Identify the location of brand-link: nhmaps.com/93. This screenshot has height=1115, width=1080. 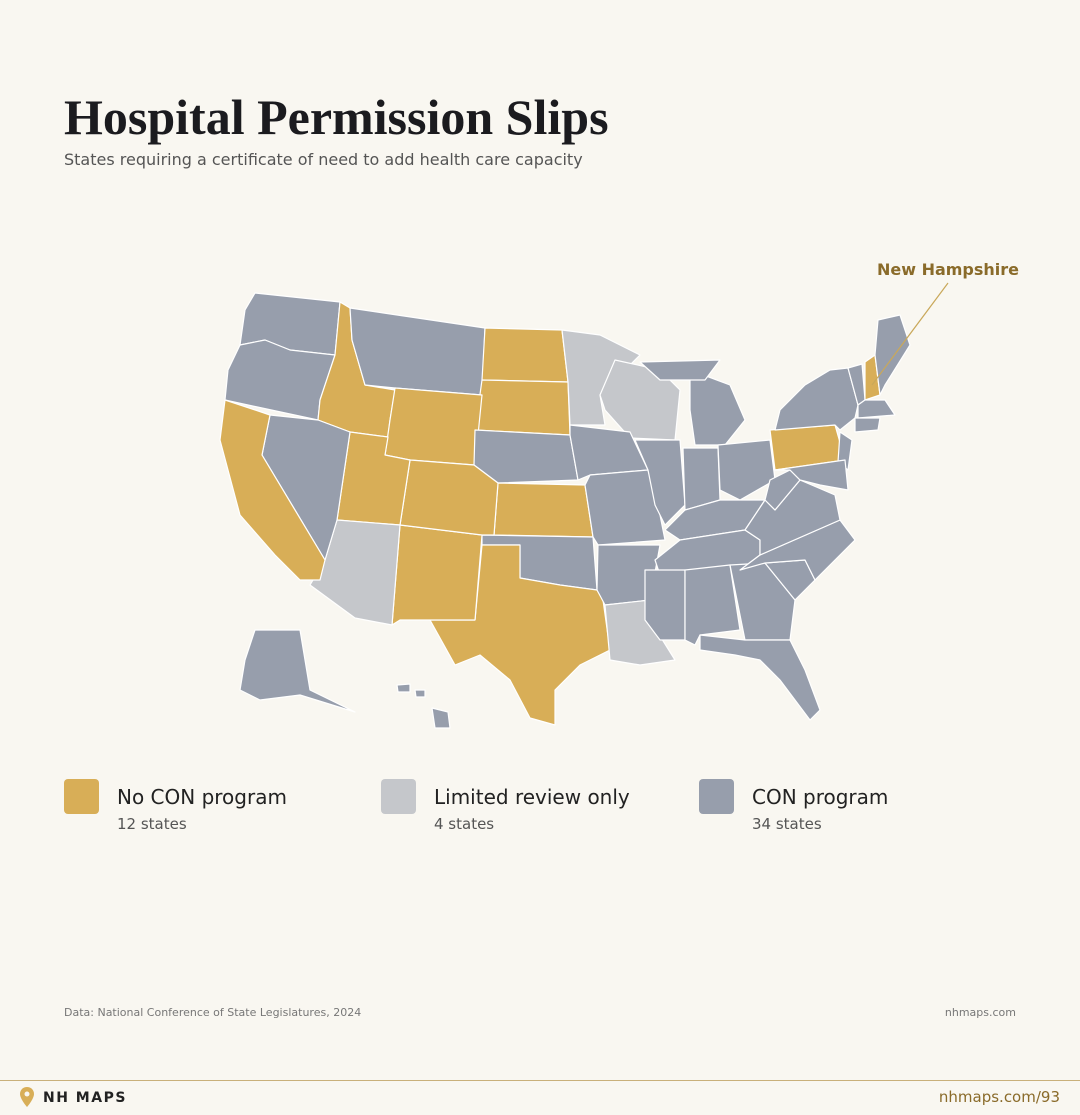
(999, 1097).